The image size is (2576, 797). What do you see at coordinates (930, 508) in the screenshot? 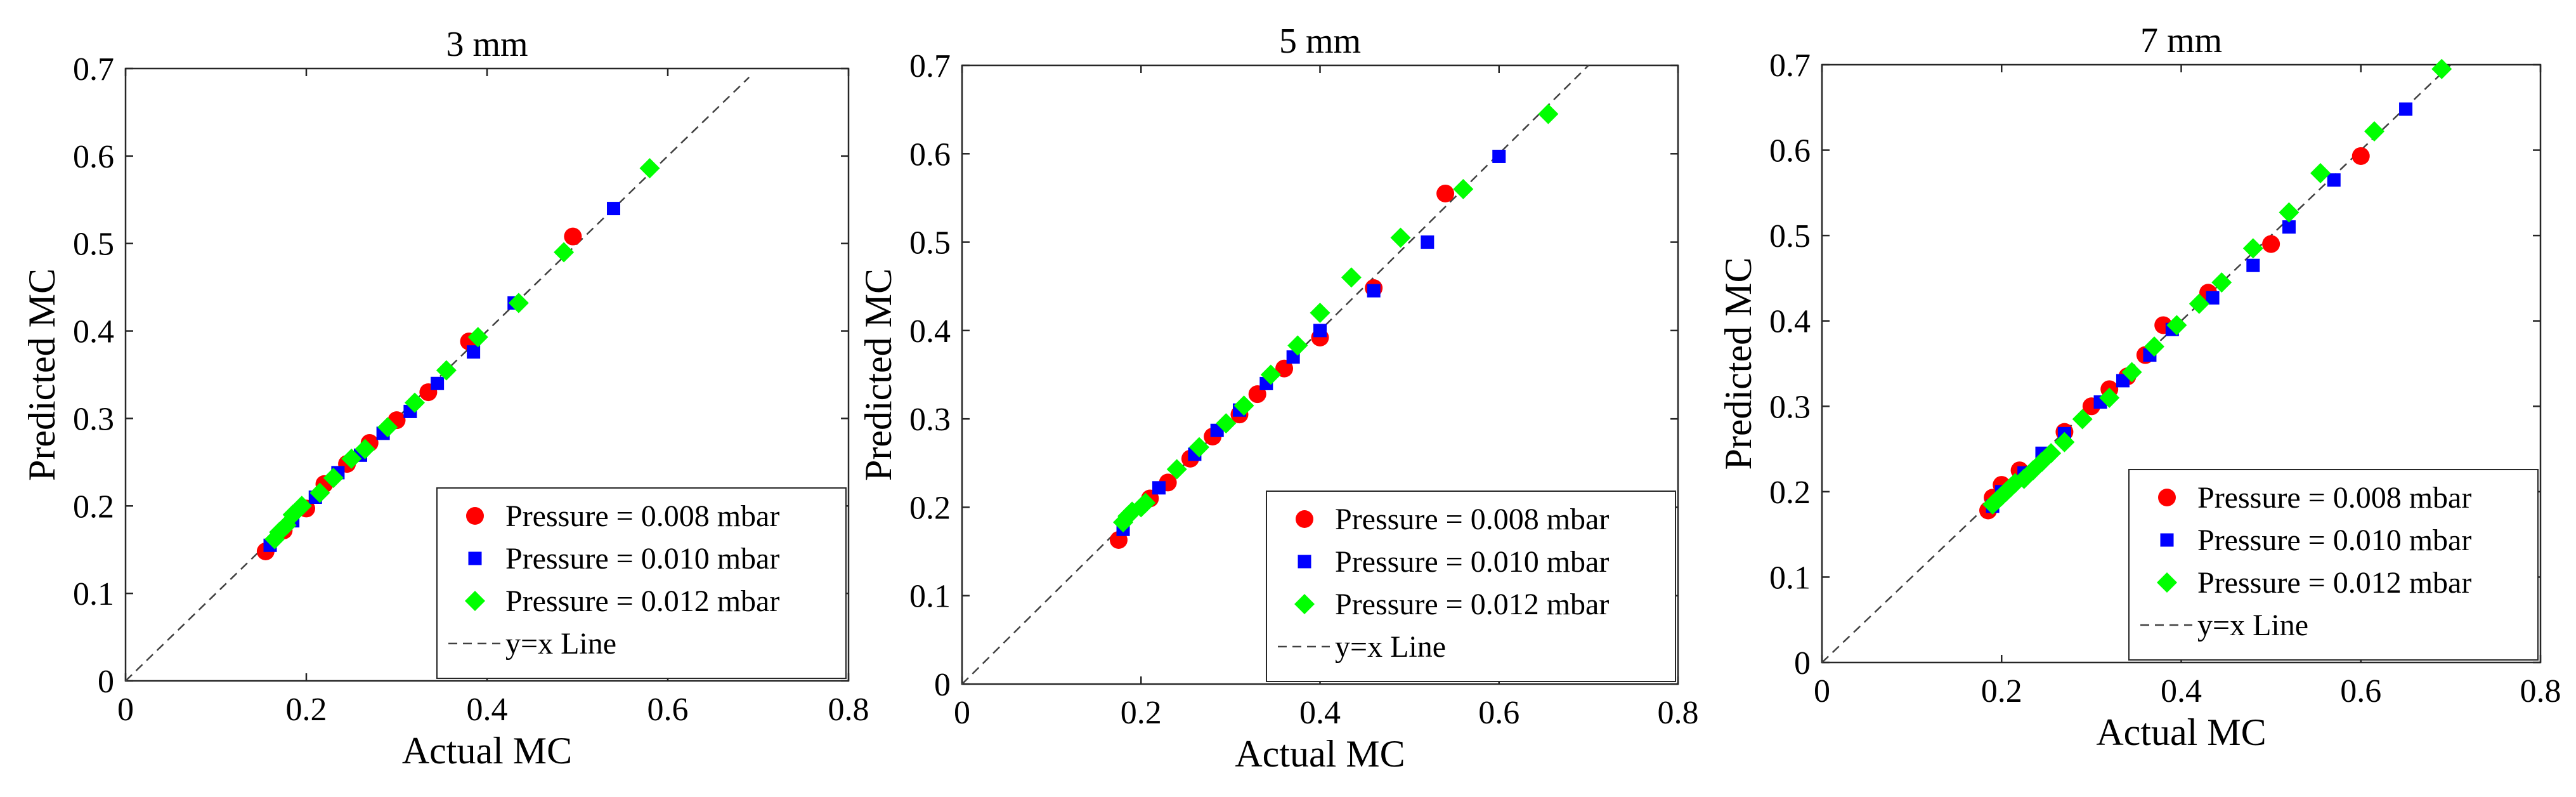
I see `y-tick-label: 0.2` at bounding box center [930, 508].